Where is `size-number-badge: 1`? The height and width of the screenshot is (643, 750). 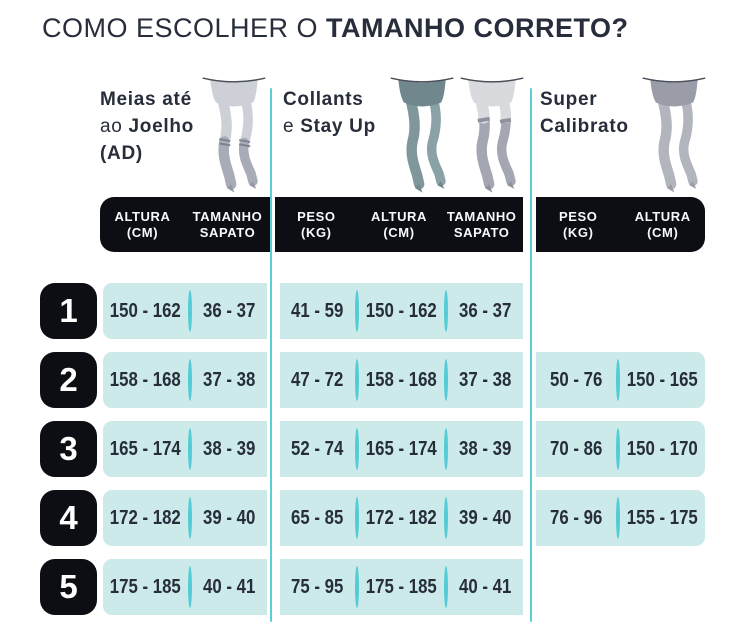 size-number-badge: 1 is located at coordinates (68, 311).